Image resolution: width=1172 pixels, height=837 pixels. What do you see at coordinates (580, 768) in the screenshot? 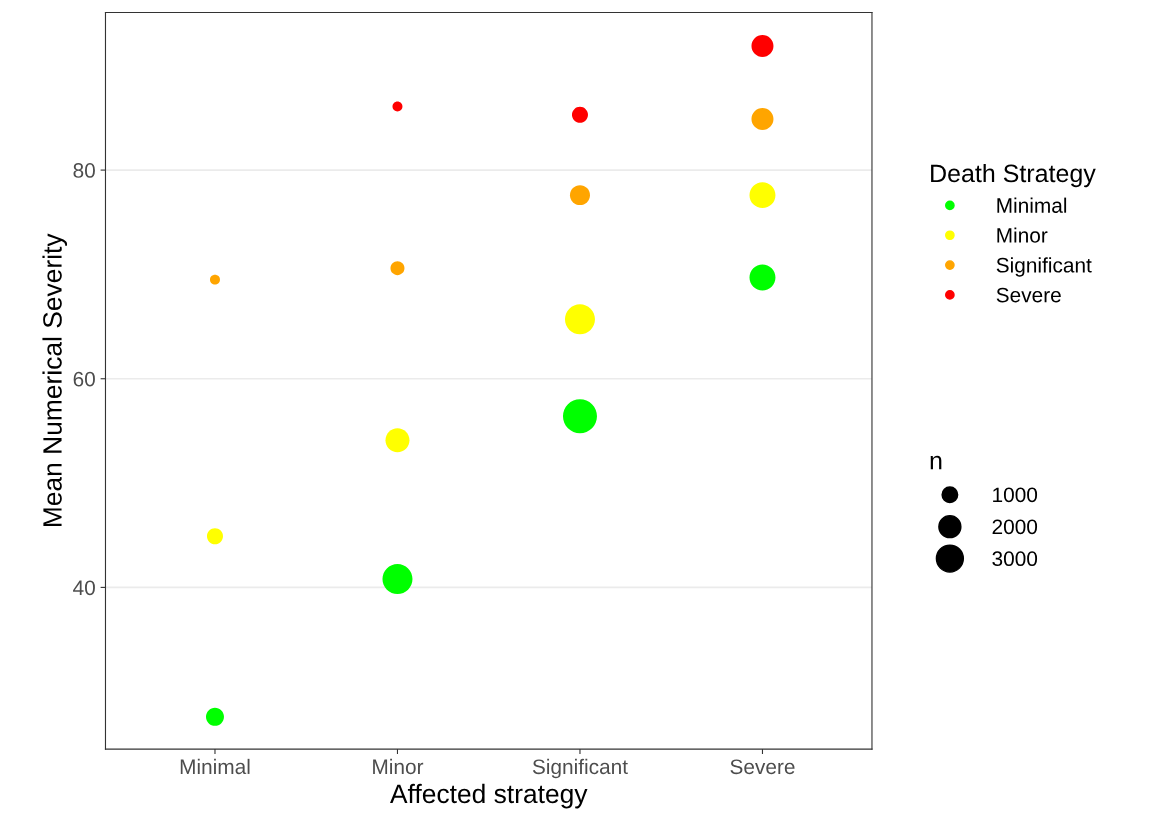
I see `x-tick-label: Significant` at bounding box center [580, 768].